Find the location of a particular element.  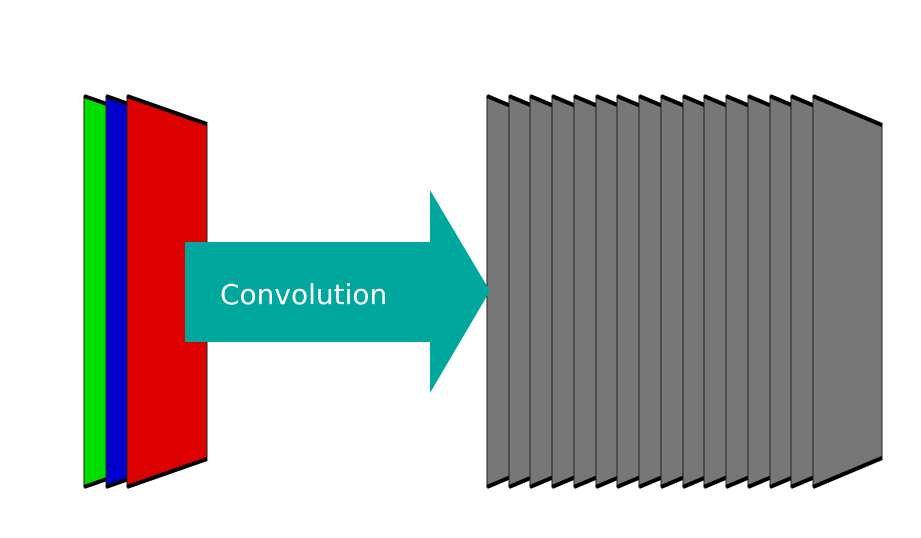

input-channel-red-top-edge is located at coordinates (167, 110).